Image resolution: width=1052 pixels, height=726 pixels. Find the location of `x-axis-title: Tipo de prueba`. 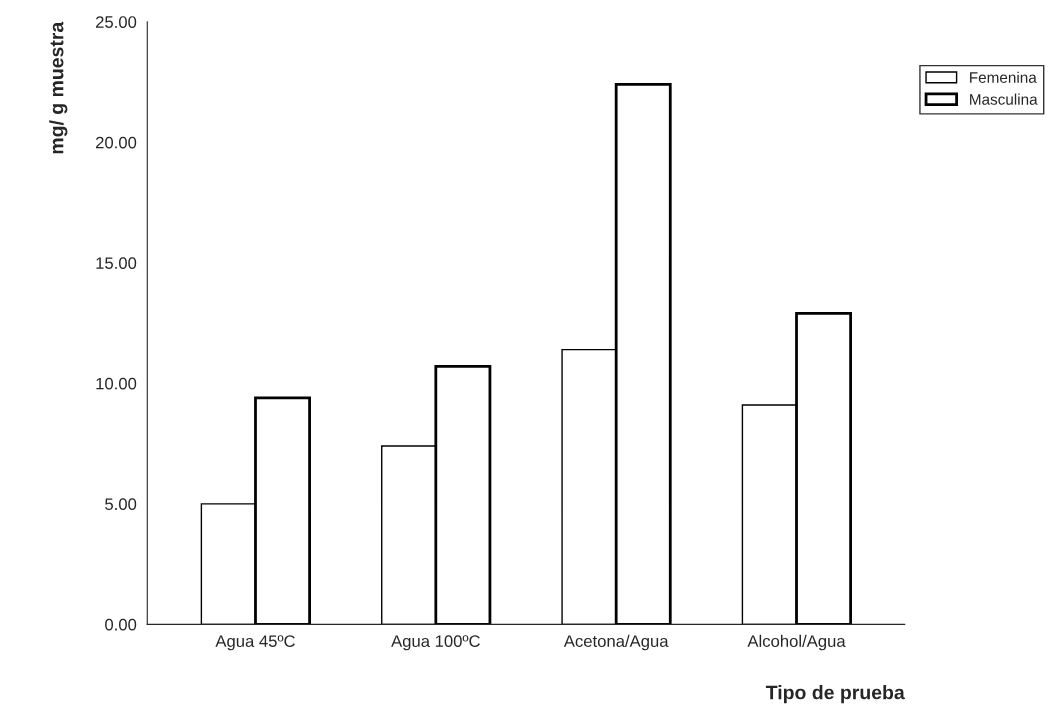

x-axis-title: Tipo de prueba is located at coordinates (835, 694).